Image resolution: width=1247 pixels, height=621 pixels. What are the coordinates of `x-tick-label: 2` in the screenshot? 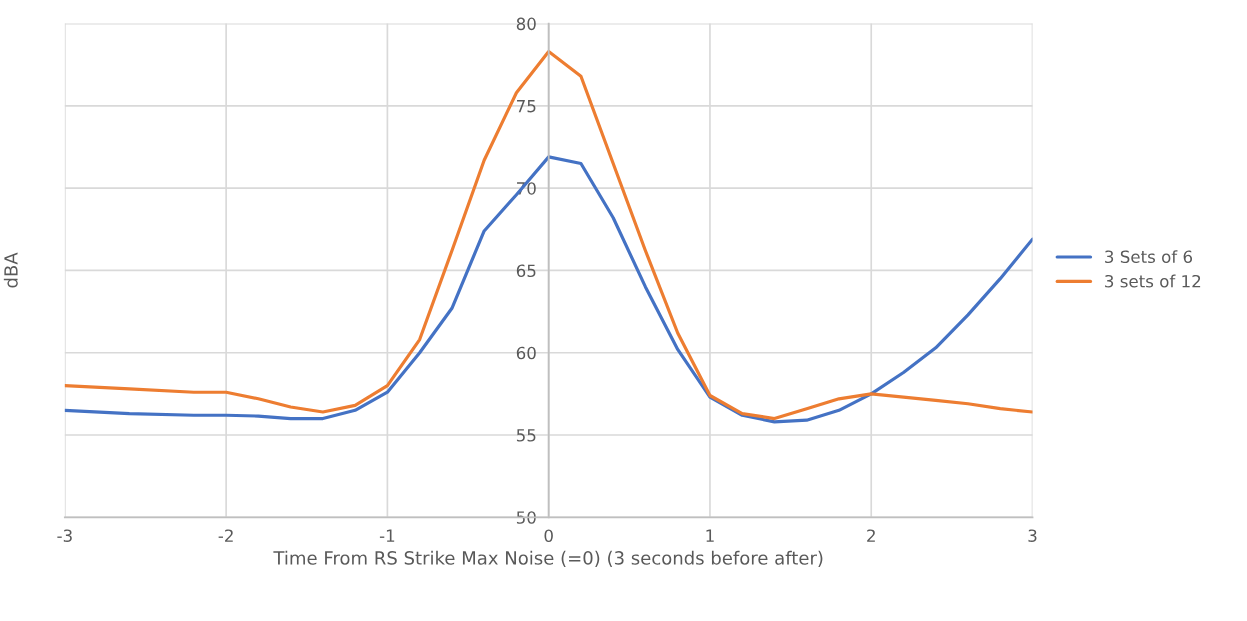 It's located at (871, 535).